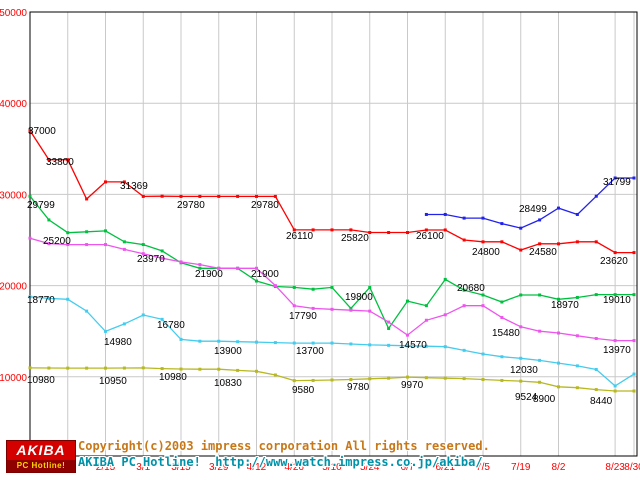 This screenshot has width=640, height=480. I want to click on data-label: 9780, so click(358, 387).